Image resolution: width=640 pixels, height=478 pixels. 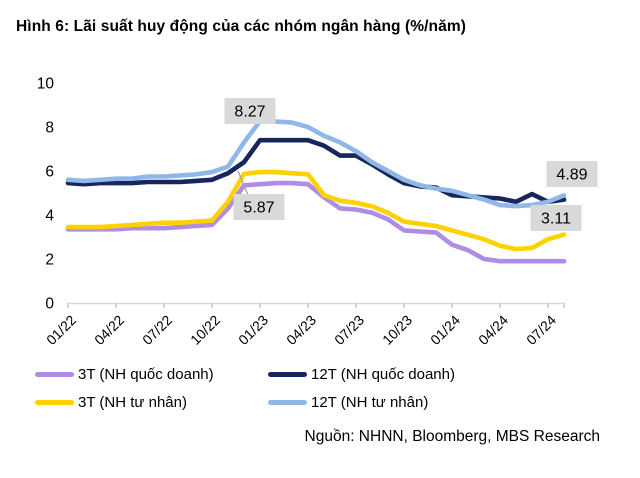 I want to click on legend-label: 12T (NH tư nhân), so click(x=370, y=402).